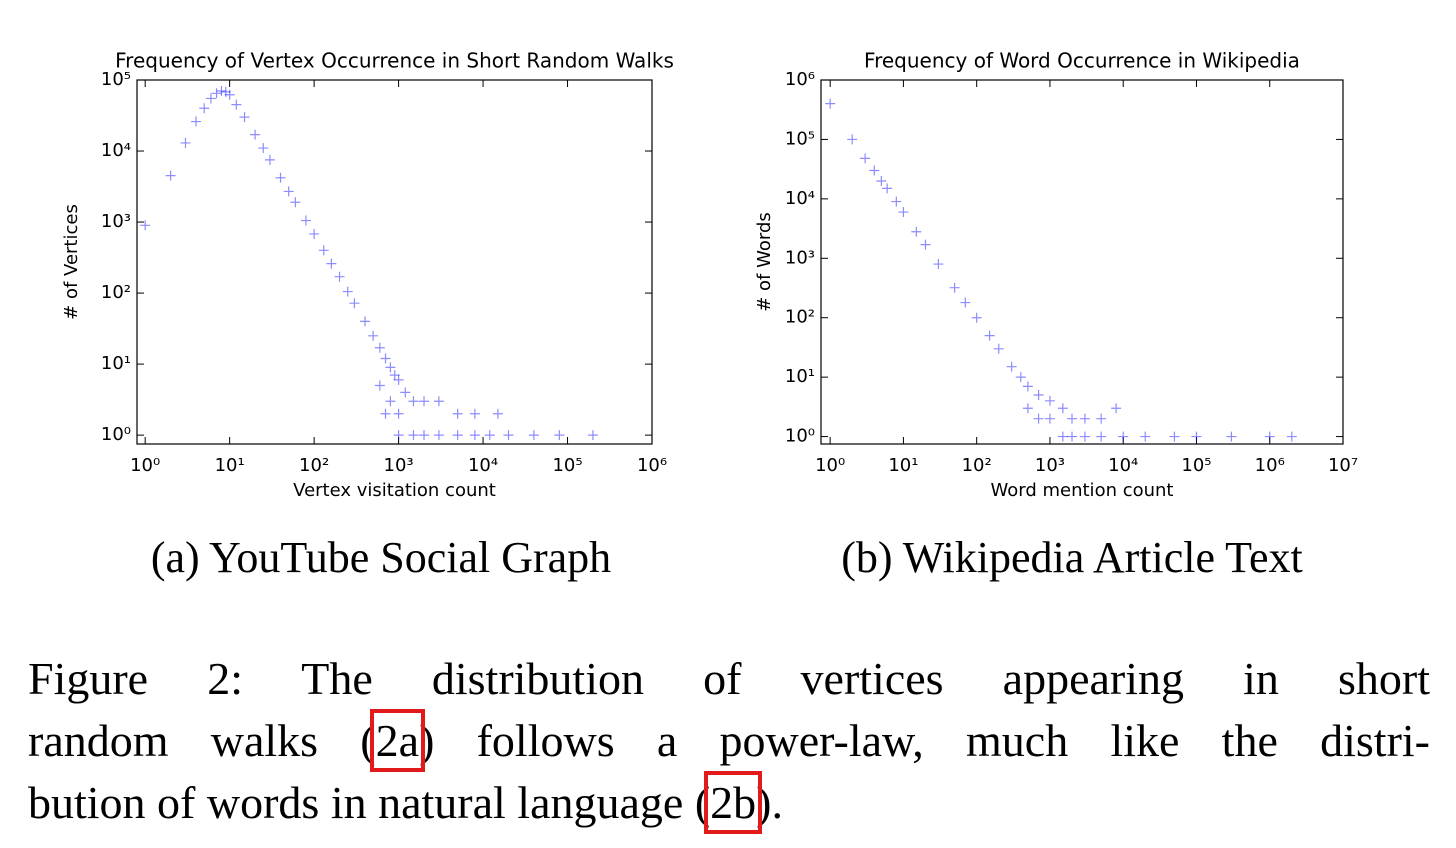  I want to click on figure-ref: 2a, so click(397, 740).